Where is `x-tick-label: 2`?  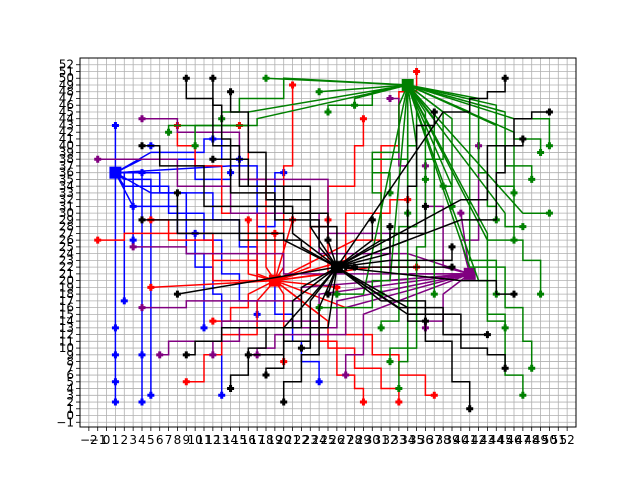
x-tick-label: 2 is located at coordinates (124, 440).